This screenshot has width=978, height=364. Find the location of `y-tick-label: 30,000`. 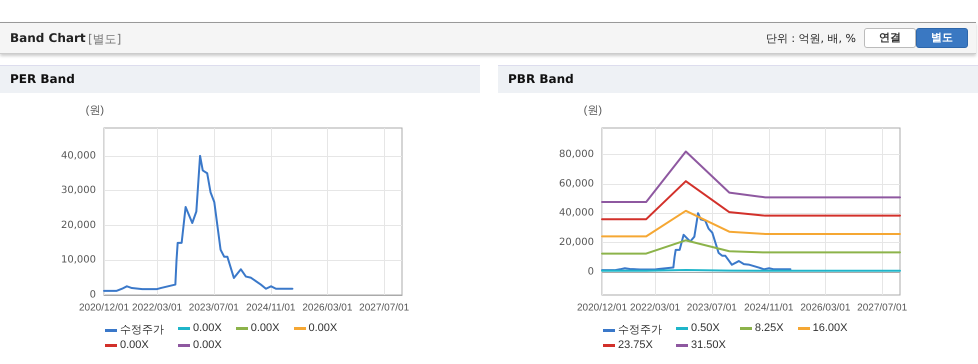

y-tick-label: 30,000 is located at coordinates (78, 190).